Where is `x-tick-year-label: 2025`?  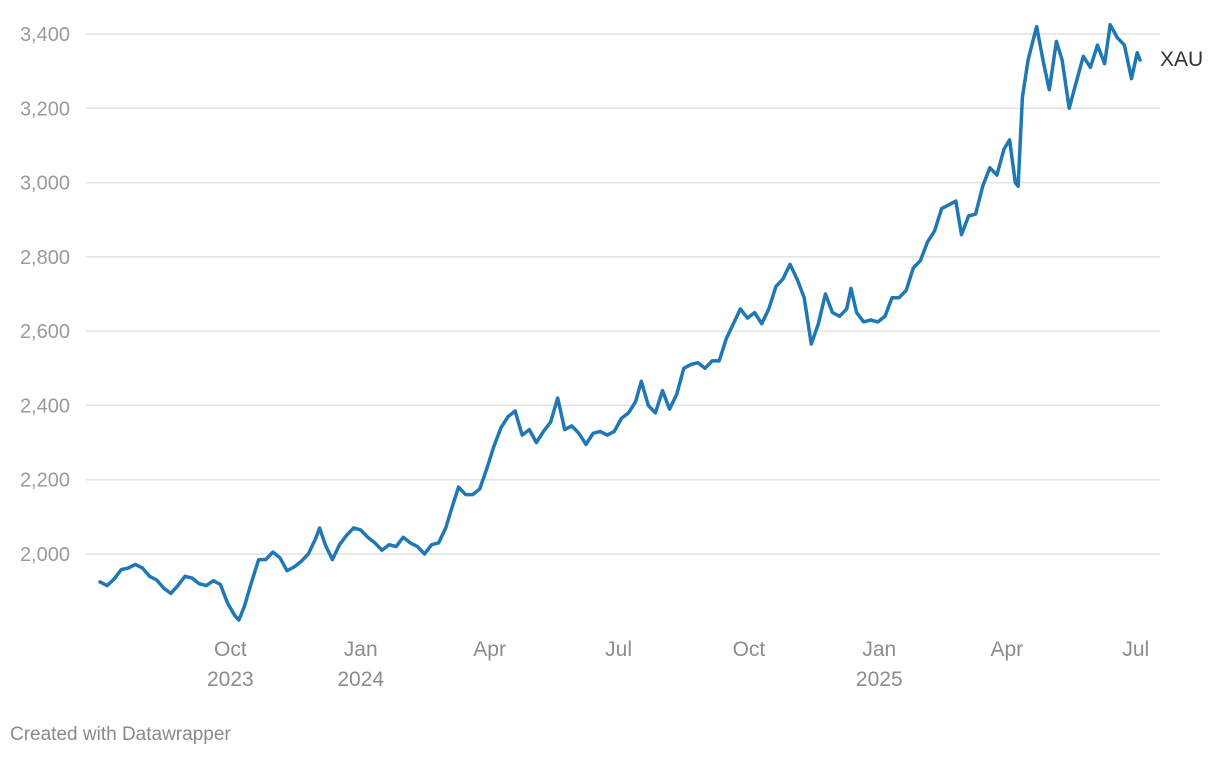 x-tick-year-label: 2025 is located at coordinates (879, 679).